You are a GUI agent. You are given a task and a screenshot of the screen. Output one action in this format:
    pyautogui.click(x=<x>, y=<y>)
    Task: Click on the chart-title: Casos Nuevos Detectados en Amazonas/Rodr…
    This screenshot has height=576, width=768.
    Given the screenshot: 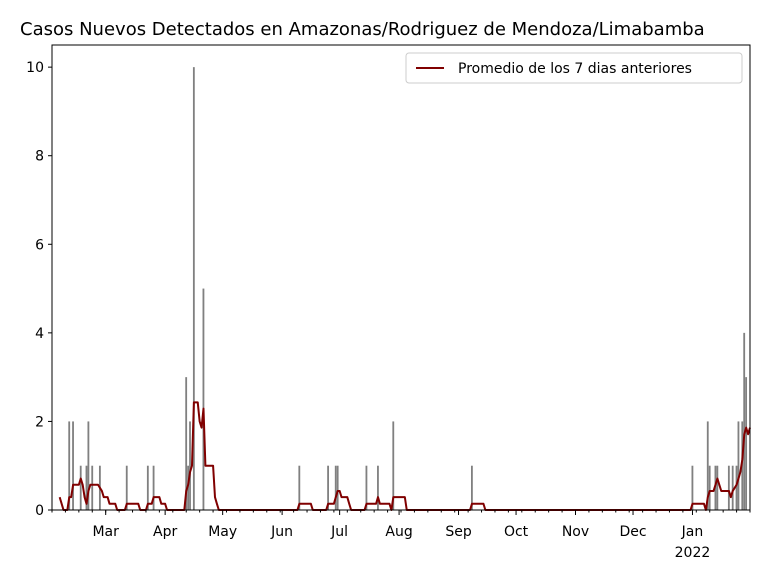 What is the action you would take?
    pyautogui.click(x=362, y=29)
    